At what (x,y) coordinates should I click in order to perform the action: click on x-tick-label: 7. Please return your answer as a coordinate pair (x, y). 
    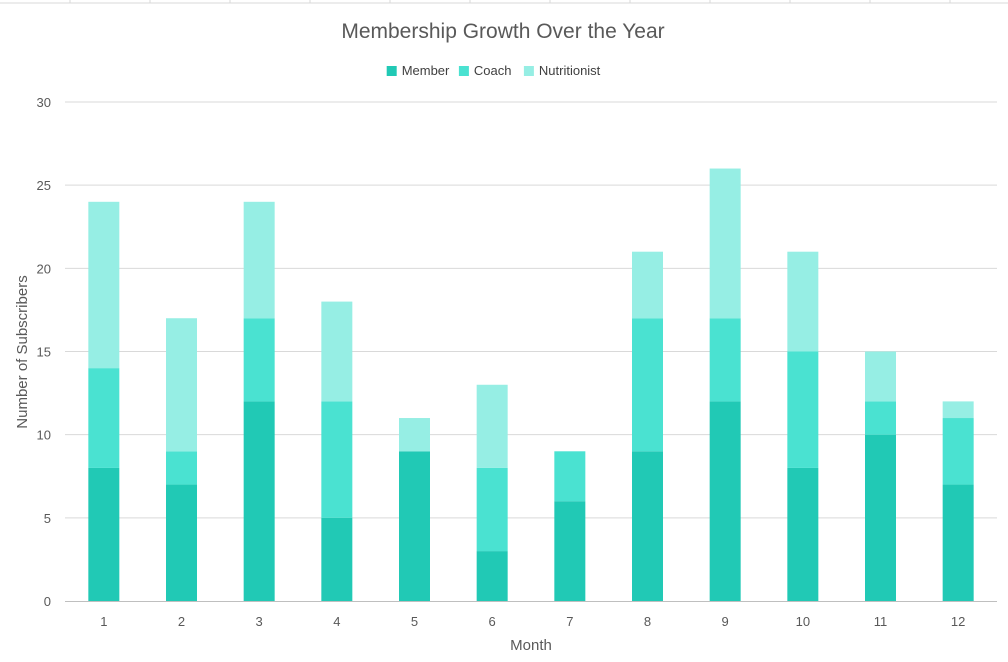
    Looking at the image, I should click on (569, 621).